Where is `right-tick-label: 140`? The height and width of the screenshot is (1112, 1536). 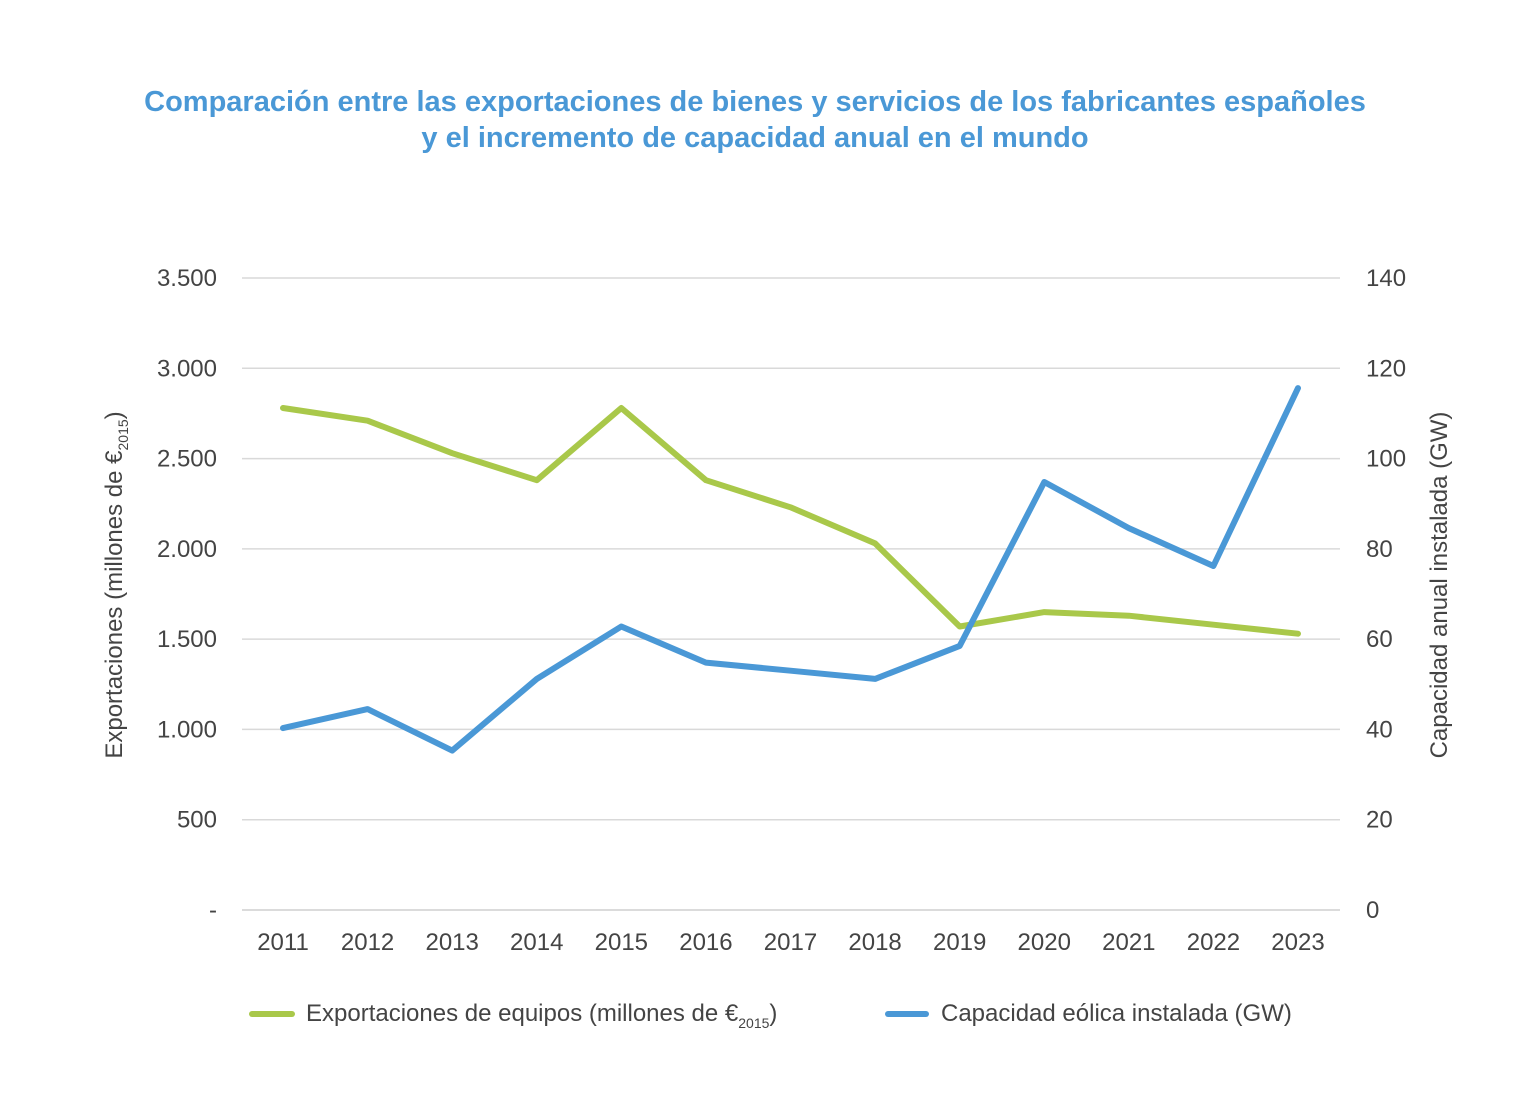 right-tick-label: 140 is located at coordinates (1386, 278).